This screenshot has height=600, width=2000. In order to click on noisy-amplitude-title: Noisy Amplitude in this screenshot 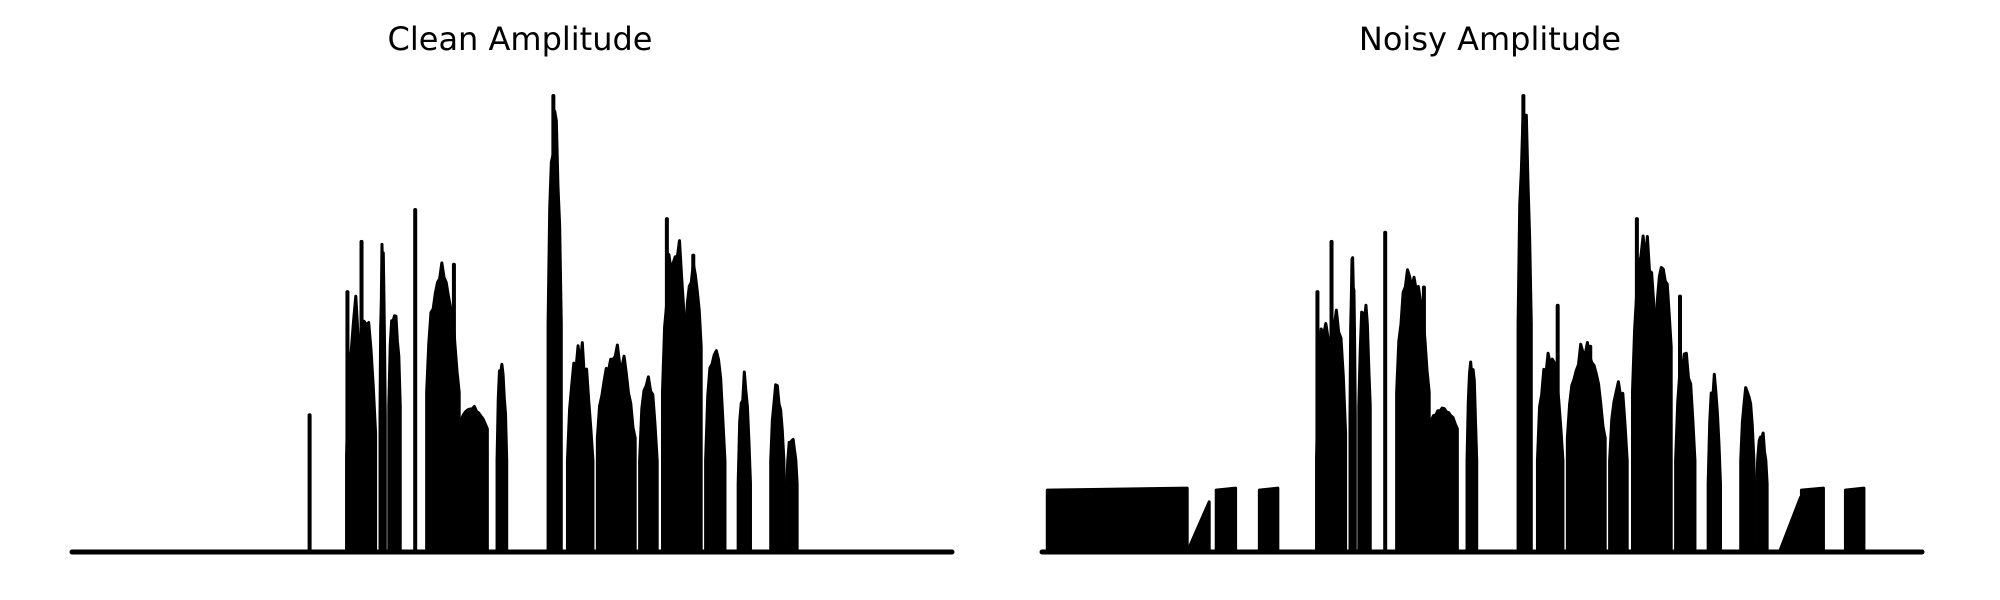, I will do `click(1490, 39)`.